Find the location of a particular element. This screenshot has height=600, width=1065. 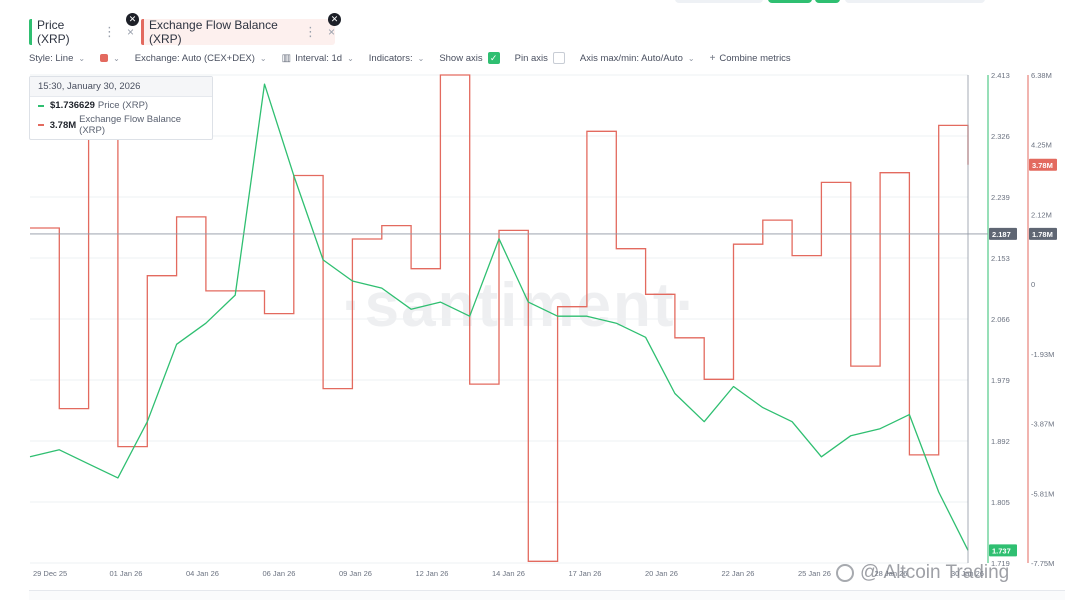

calendar-icon: ▥ is located at coordinates (286, 58).